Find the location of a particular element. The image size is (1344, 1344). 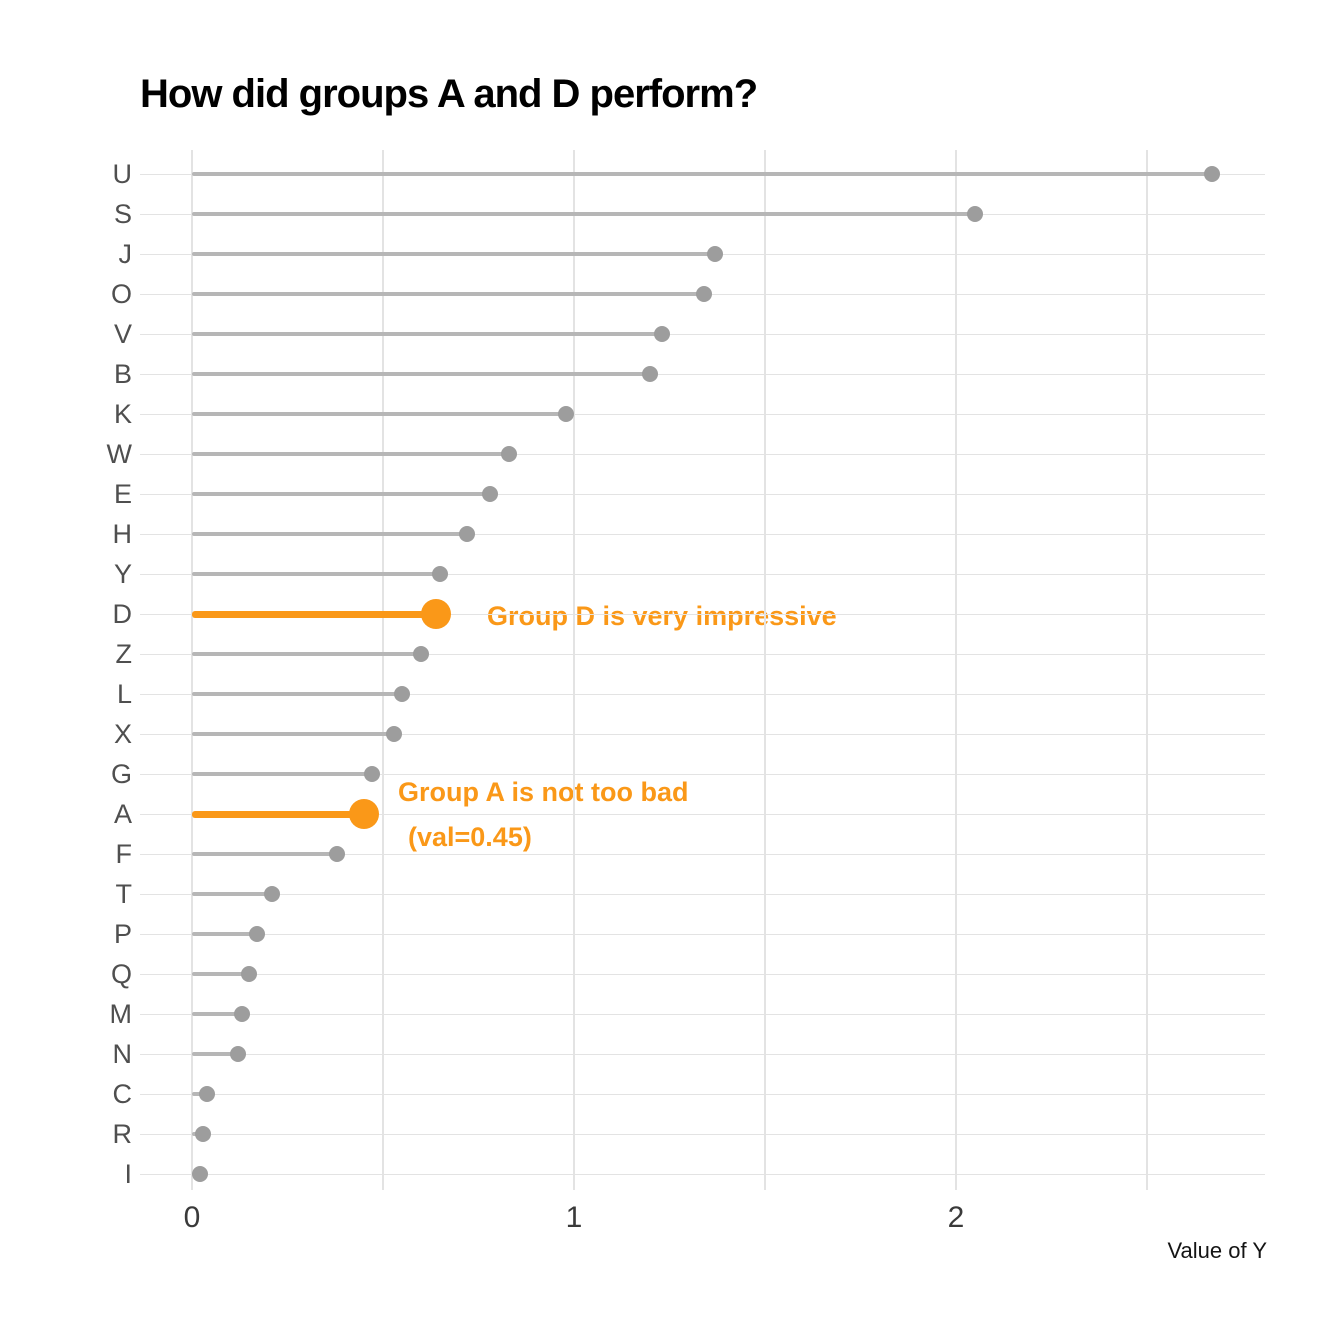

lollipop-stem-x is located at coordinates (293, 734).